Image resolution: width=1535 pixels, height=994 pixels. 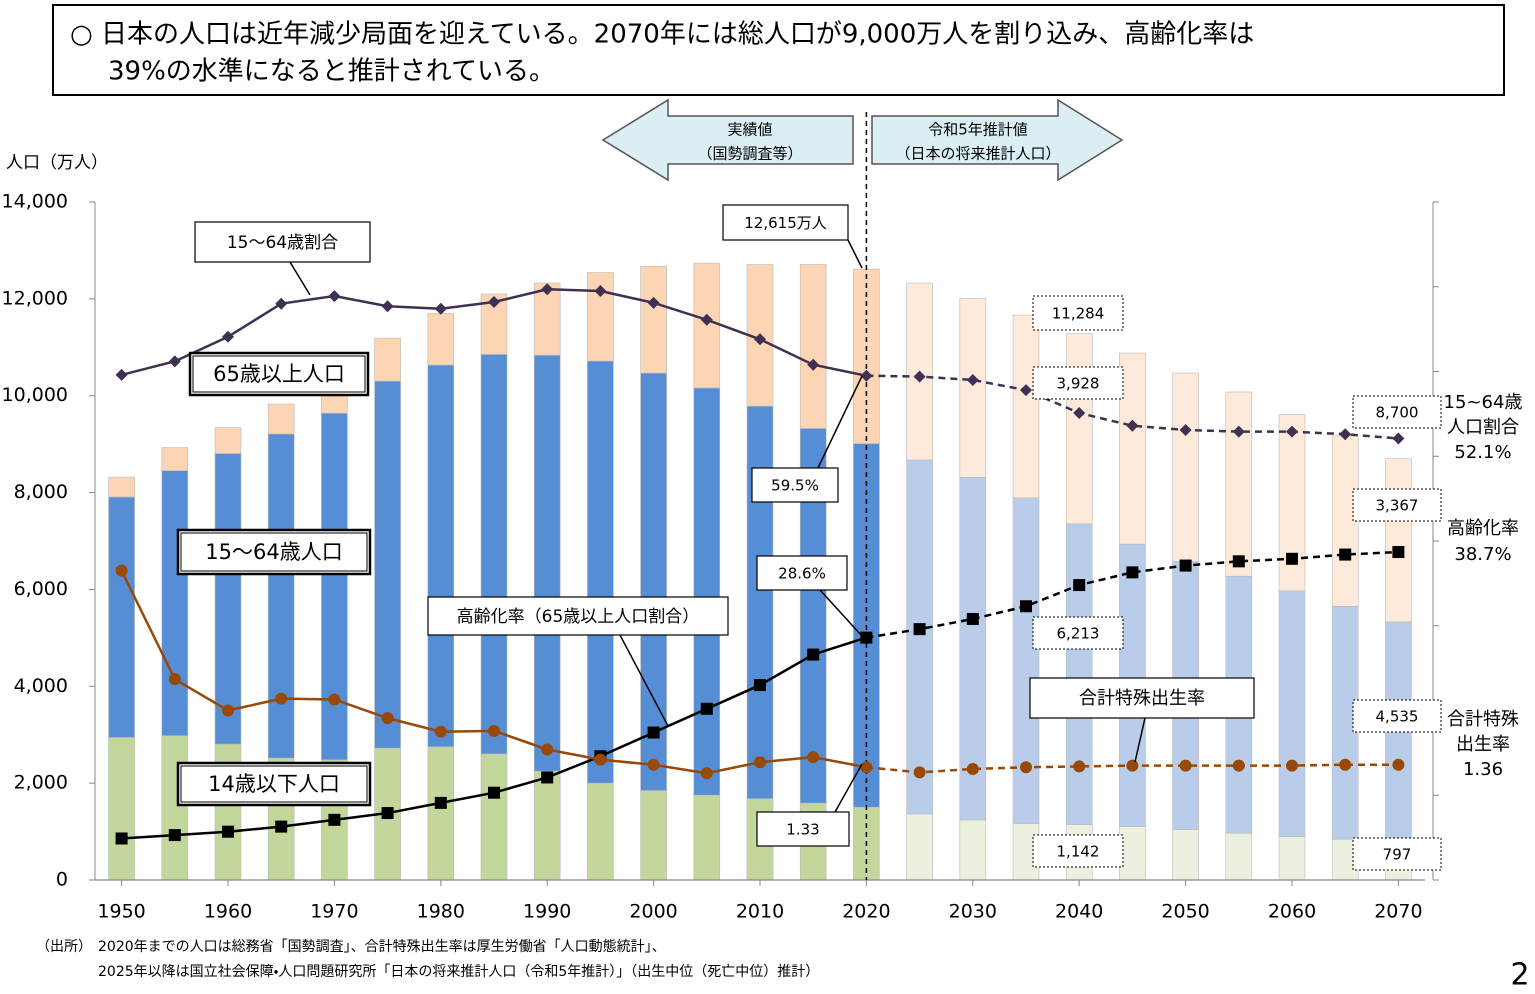 What do you see at coordinates (749, 154) in the screenshot?
I see `phase-label: （国勢調査等）` at bounding box center [749, 154].